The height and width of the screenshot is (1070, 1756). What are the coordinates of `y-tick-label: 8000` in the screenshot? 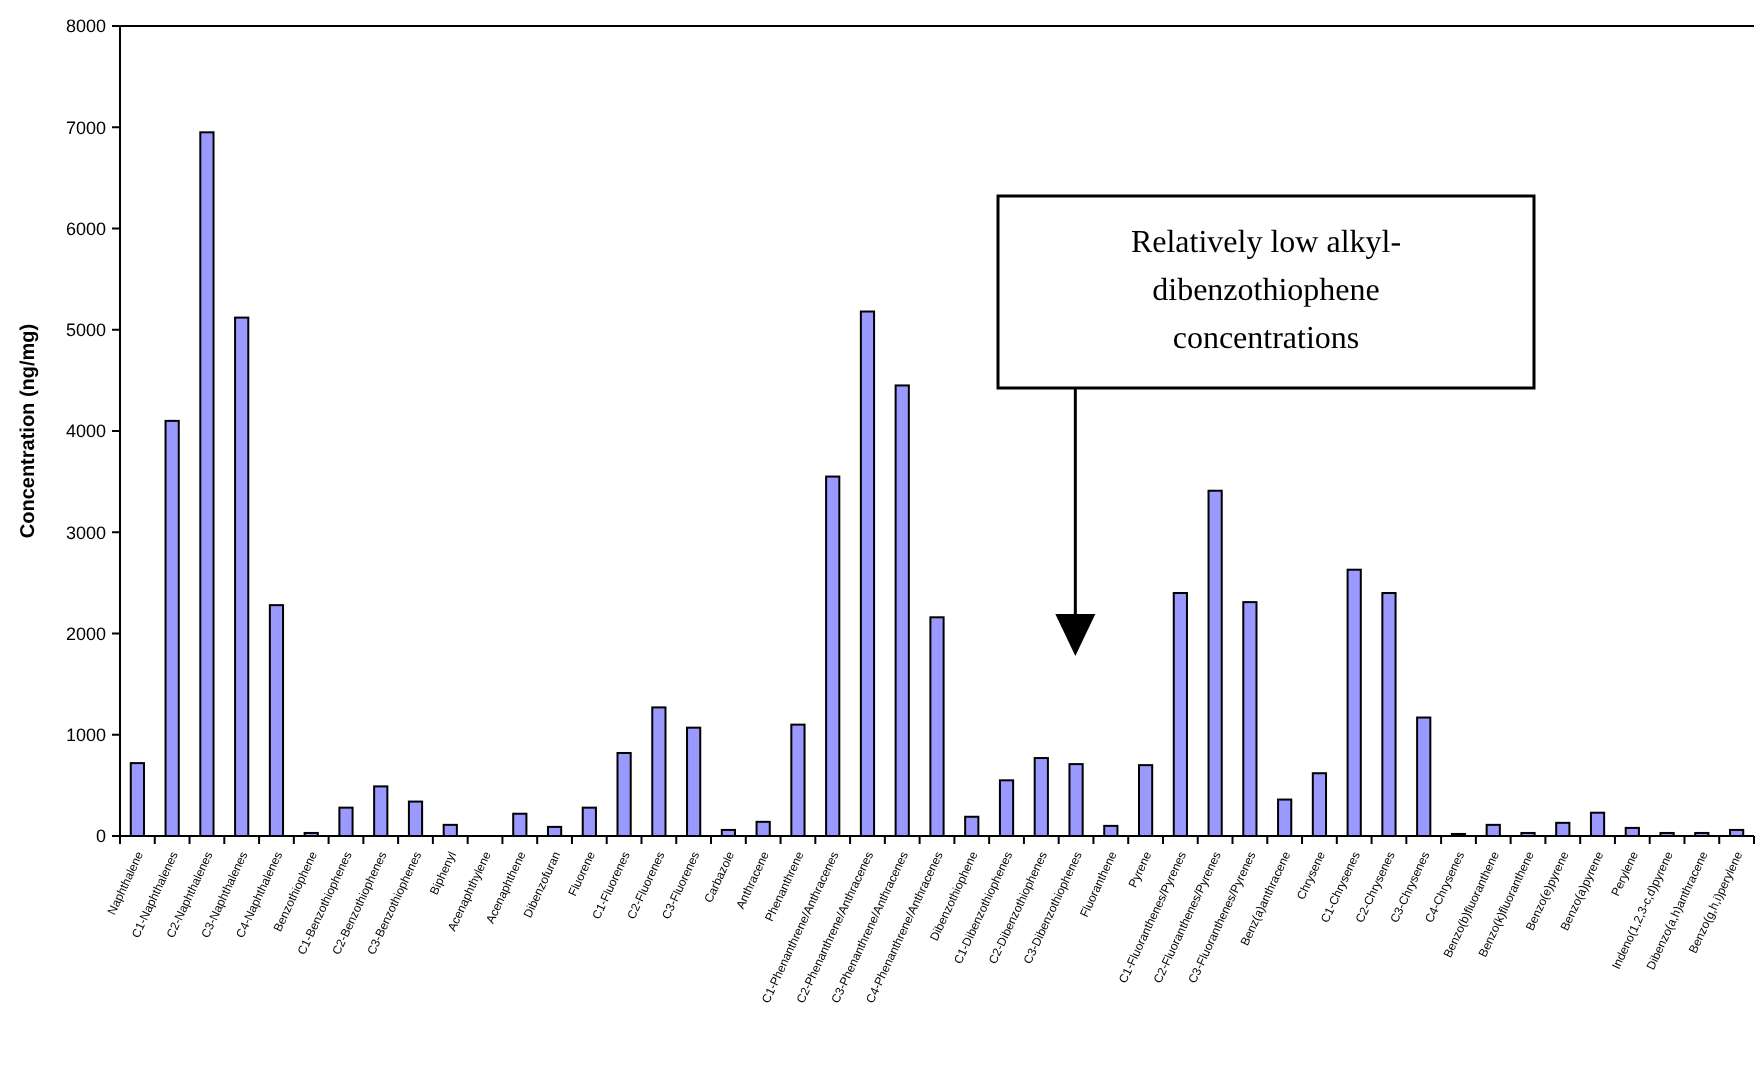 It's located at (85, 26).